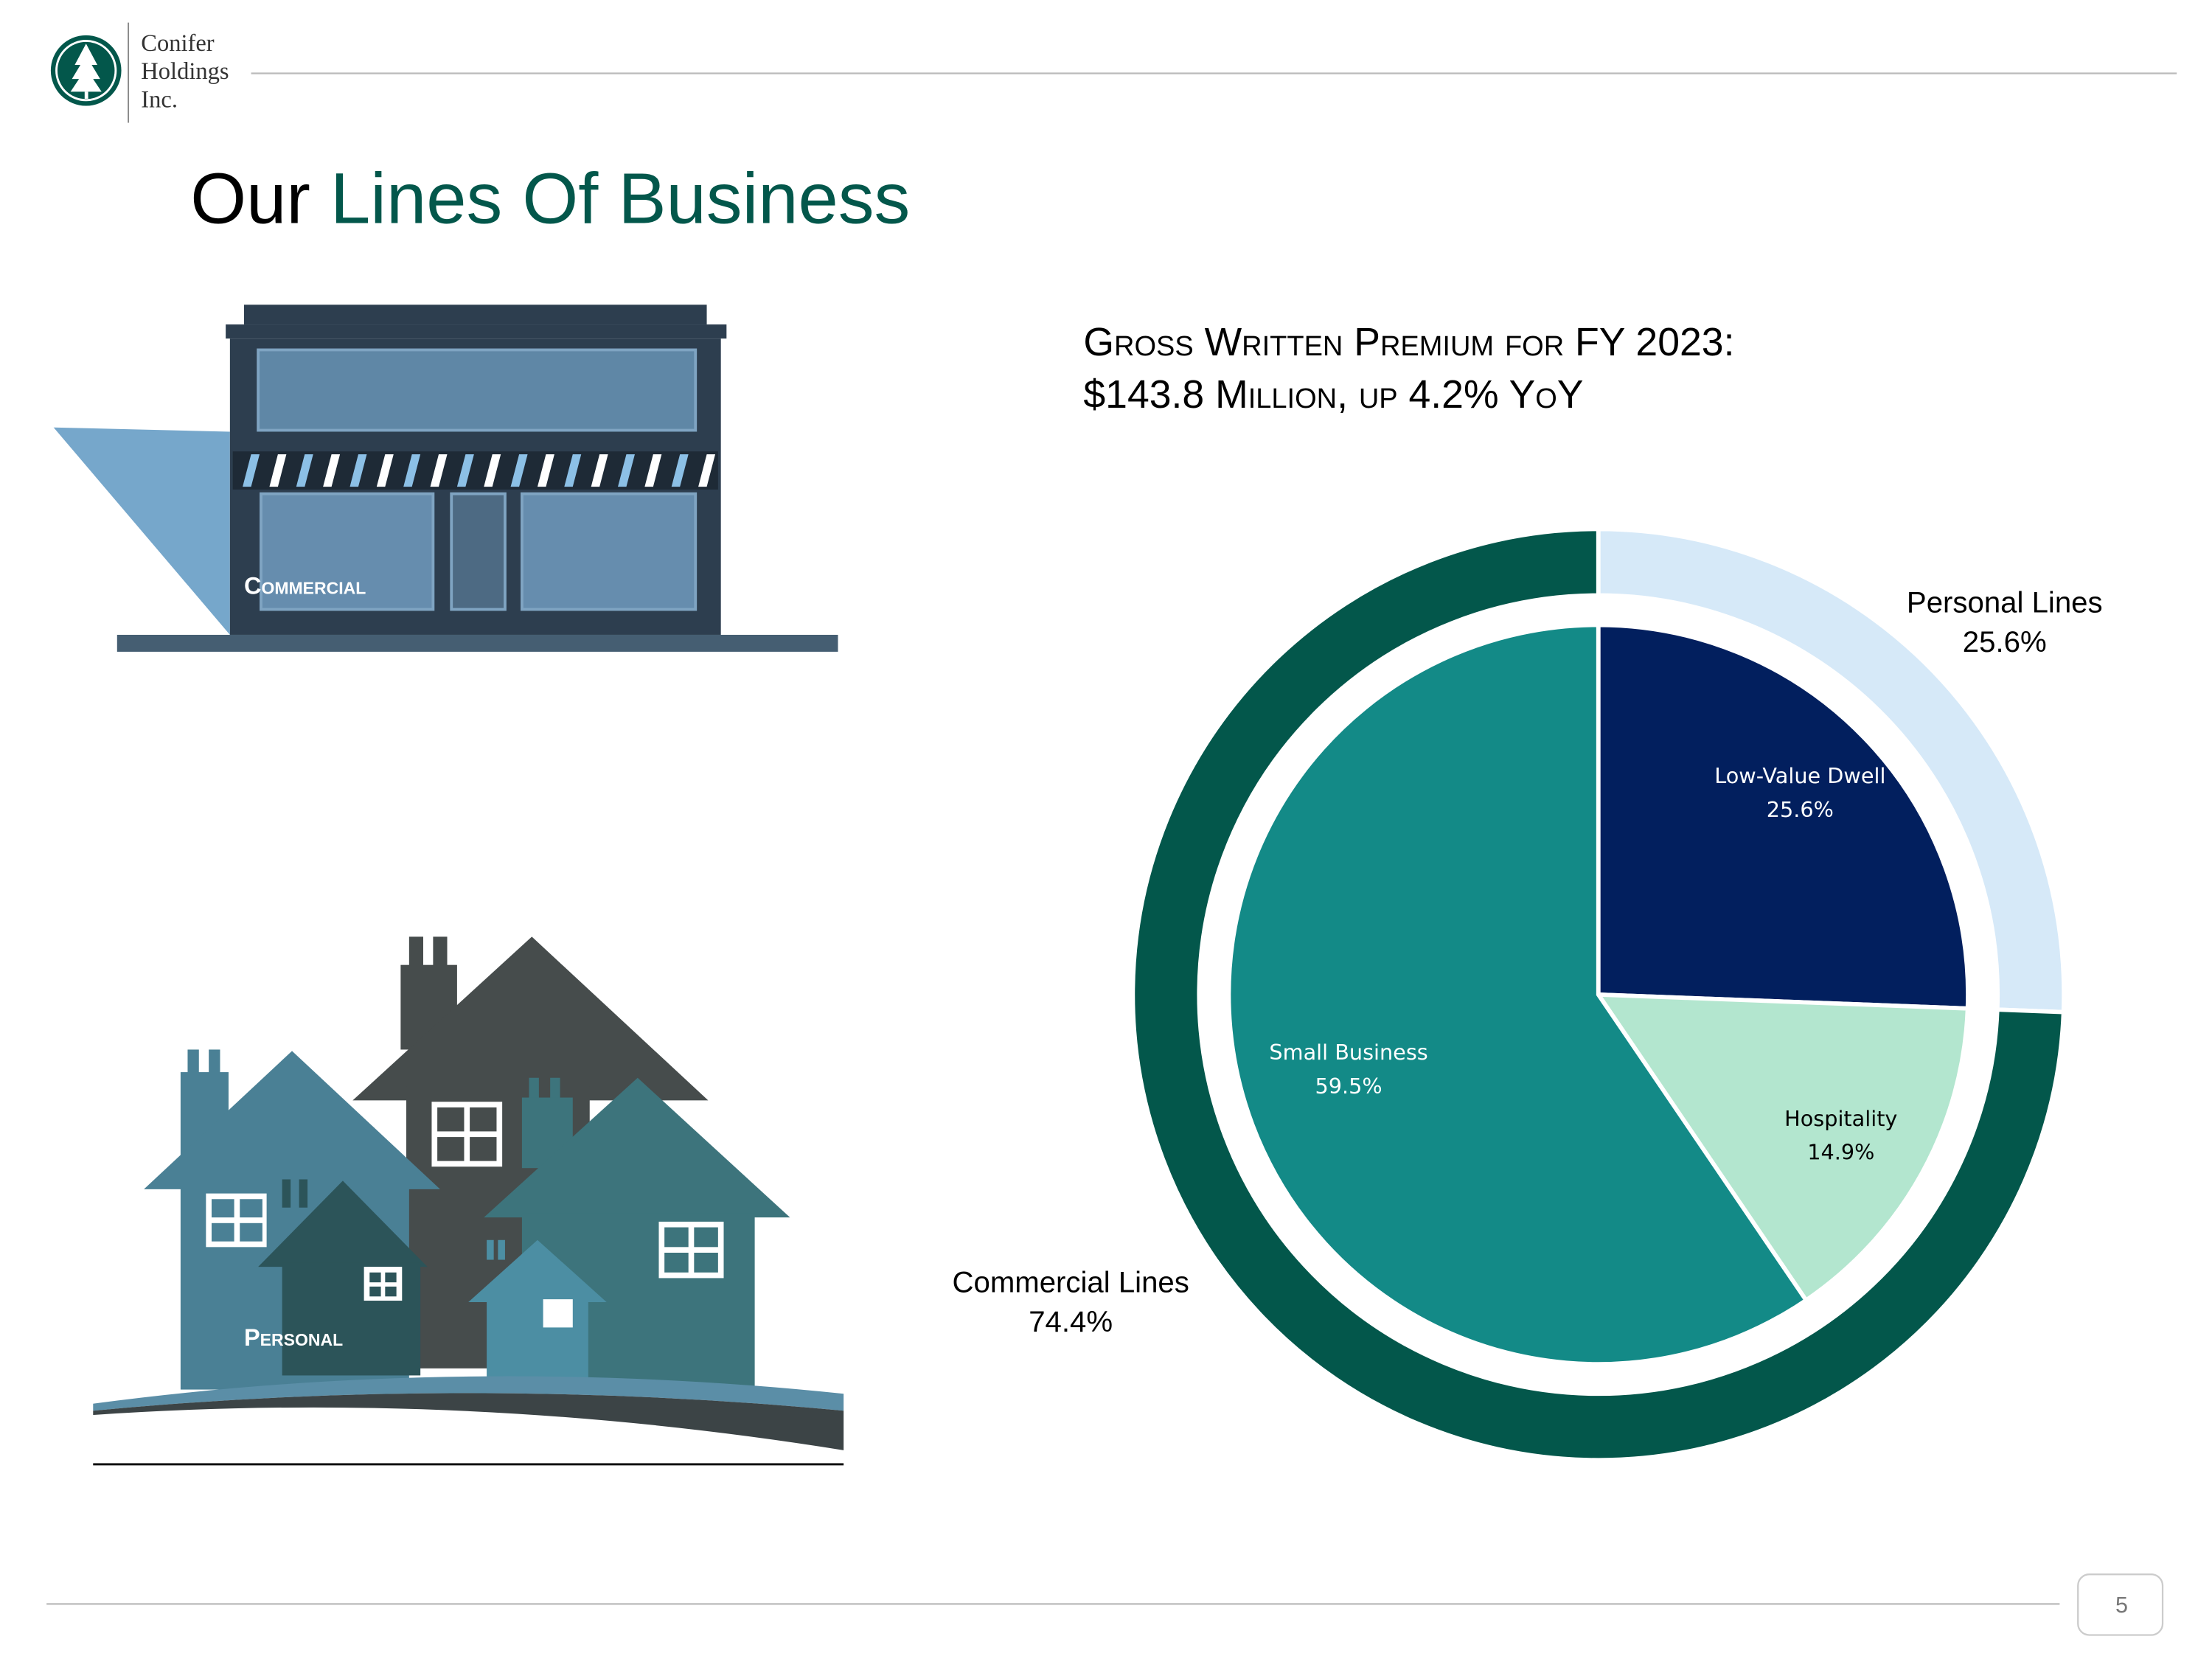 This screenshot has height=1659, width=2212. I want to click on ground, so click(477, 643).